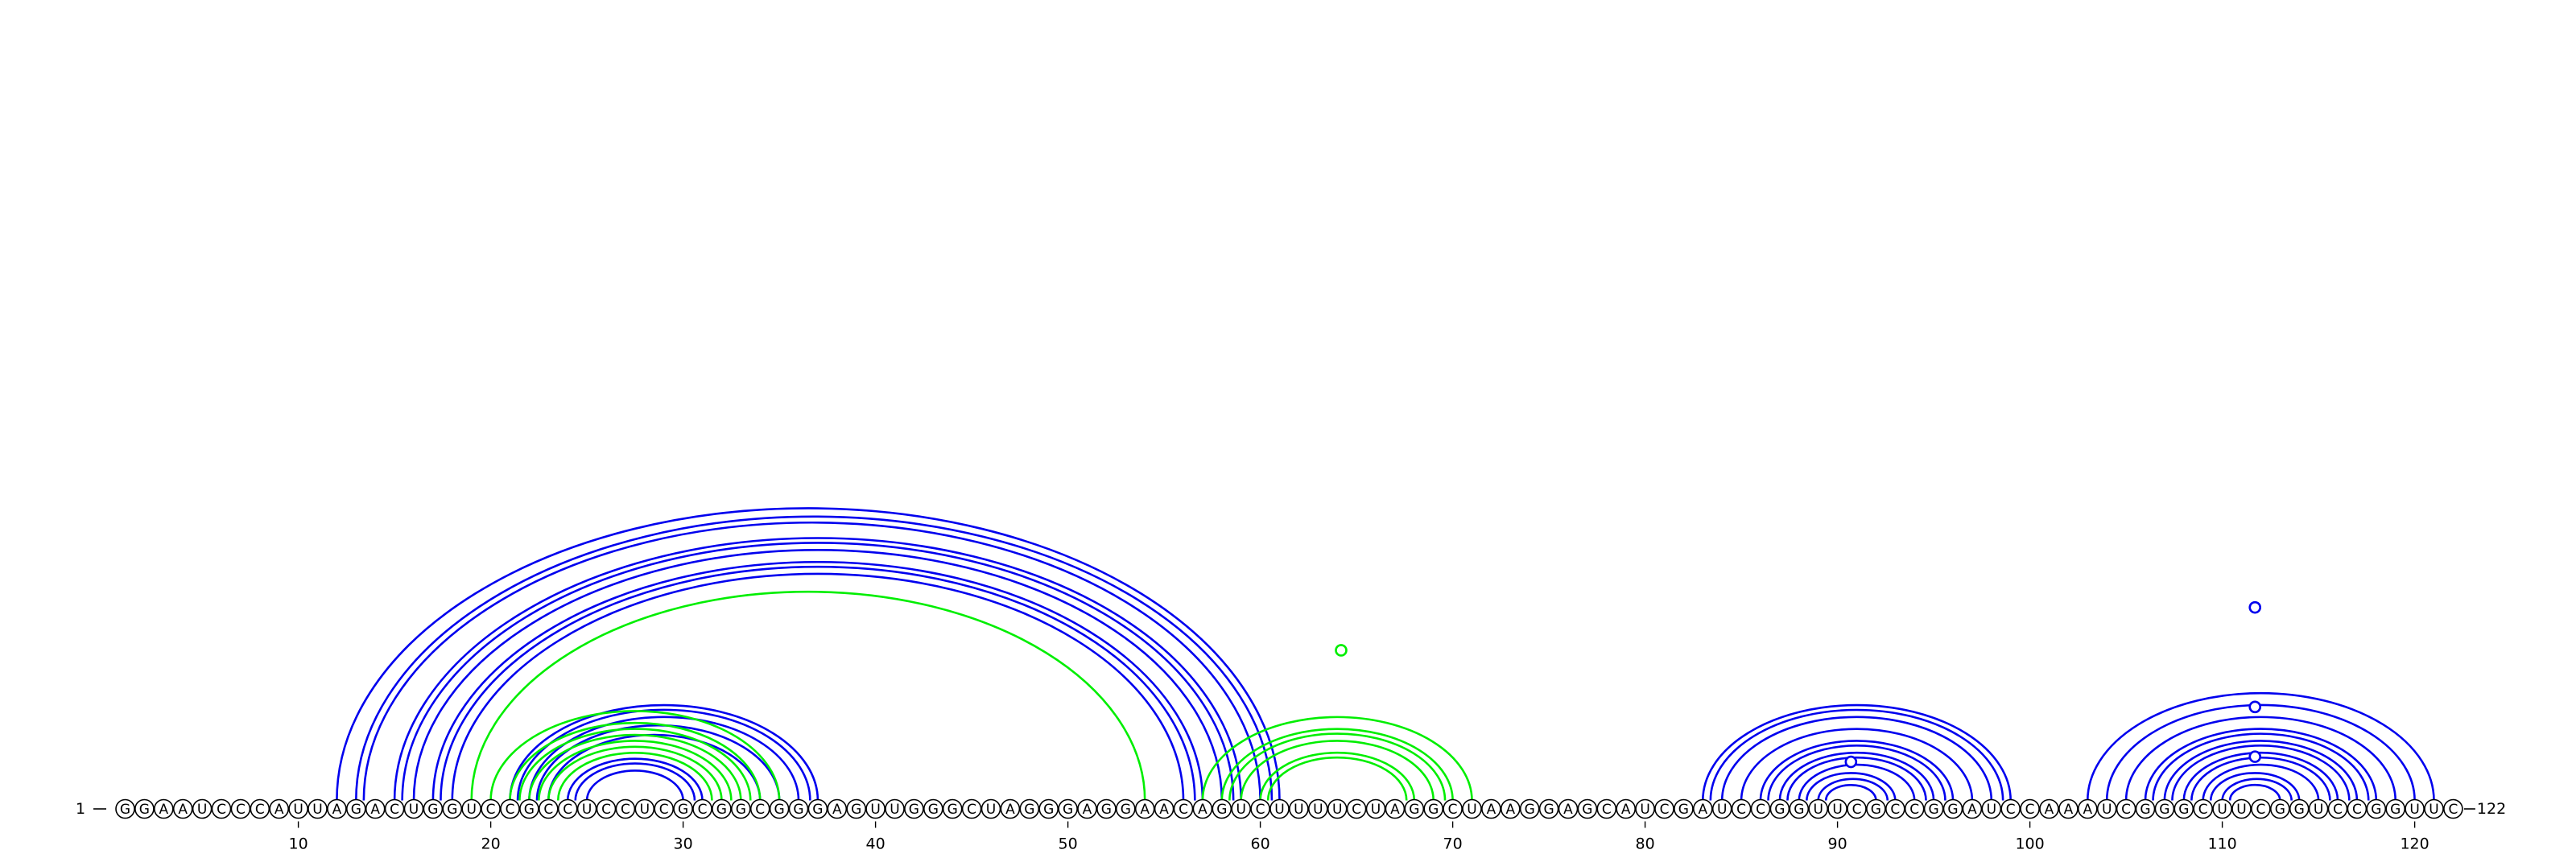  Describe the element at coordinates (2029, 844) in the screenshot. I see `position-tick-label: 100` at that location.